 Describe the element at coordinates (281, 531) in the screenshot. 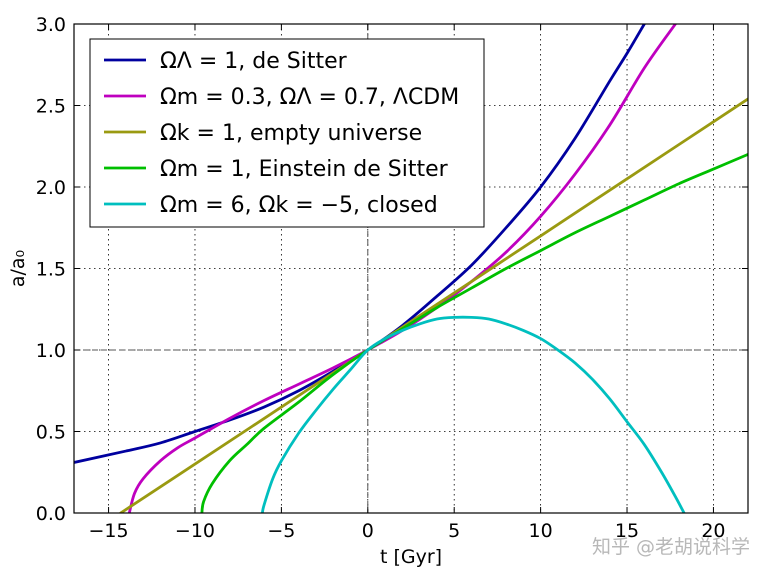

I see `x-tick-label: −5` at that location.